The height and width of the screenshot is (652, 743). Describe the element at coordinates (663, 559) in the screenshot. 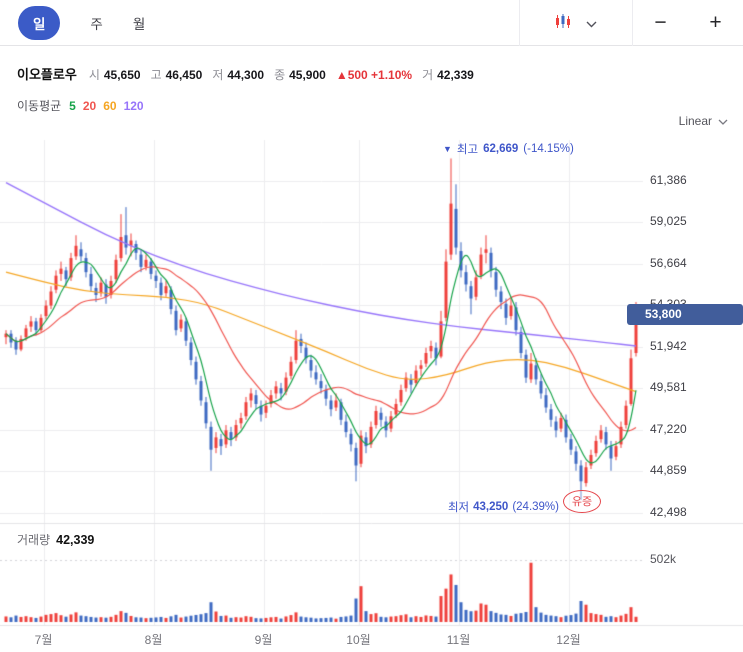

I see `volume-axis-label: 502k` at that location.